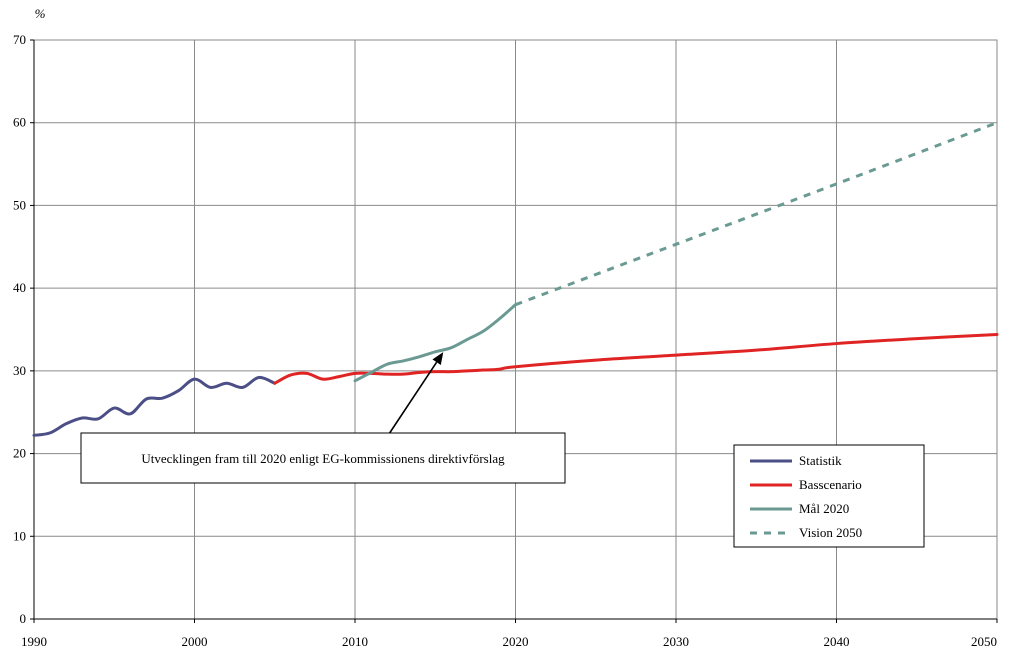  Describe the element at coordinates (19, 453) in the screenshot. I see `y-tick-label: 20` at that location.